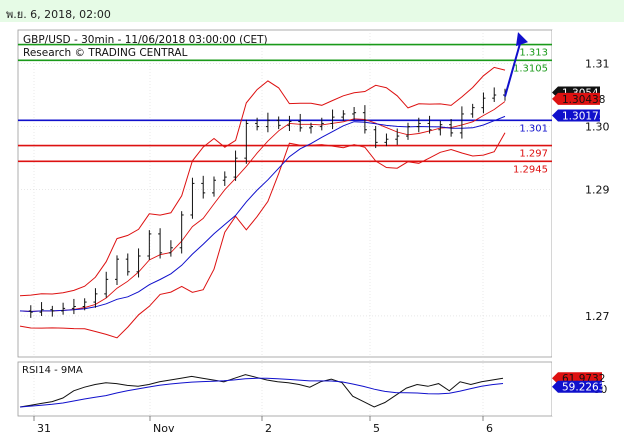 Image resolution: width=624 pixels, height=445 pixels. I want to click on level-label: 1.313, so click(533, 53).